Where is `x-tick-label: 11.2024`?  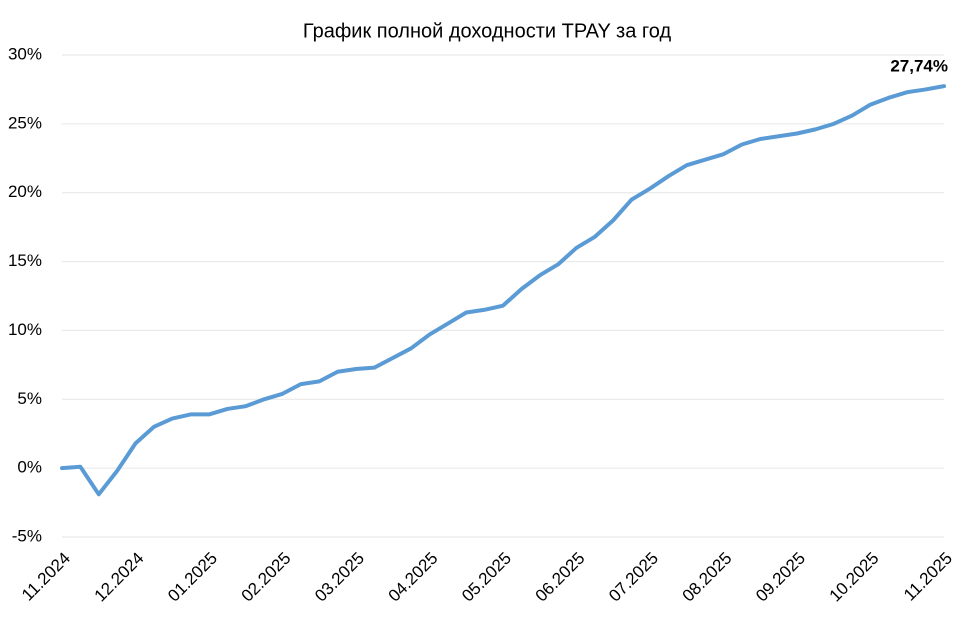 x-tick-label: 11.2024 is located at coordinates (46, 577).